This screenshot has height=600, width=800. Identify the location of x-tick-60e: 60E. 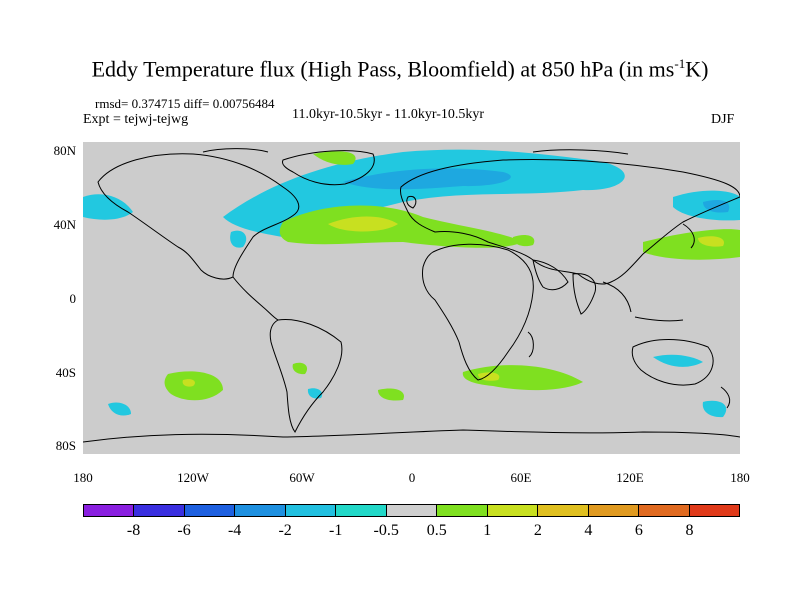
(521, 477).